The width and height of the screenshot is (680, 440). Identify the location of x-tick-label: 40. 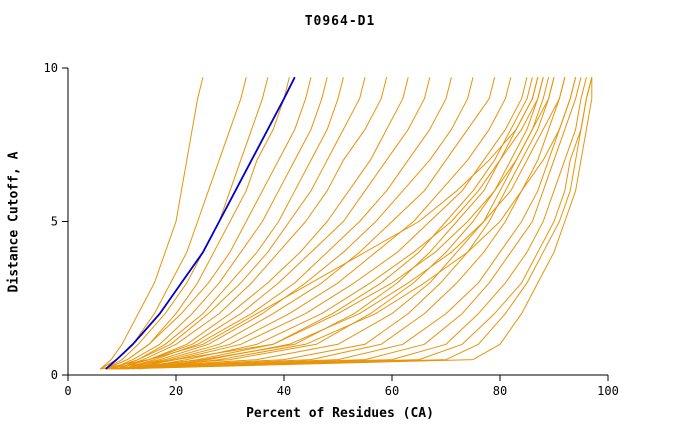
(284, 391).